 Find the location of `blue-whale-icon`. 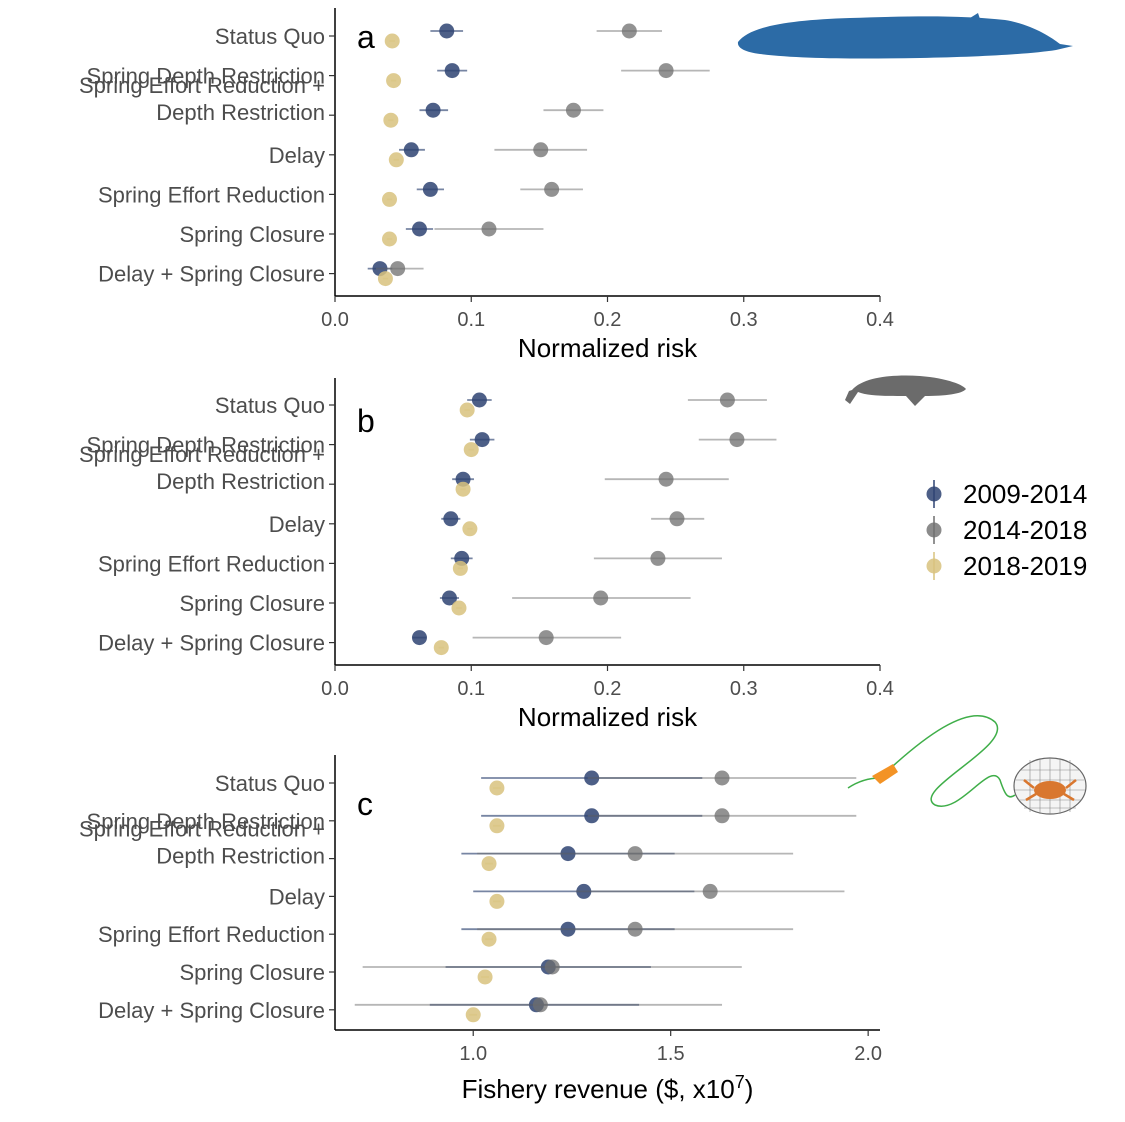

blue-whale-icon is located at coordinates (905, 36).